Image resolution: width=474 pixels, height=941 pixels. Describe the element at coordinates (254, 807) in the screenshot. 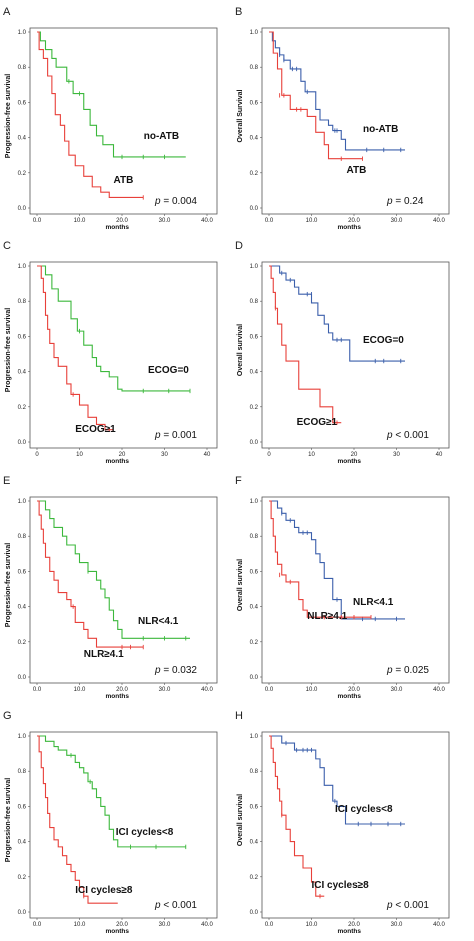

I see `y-tick-label: 0.6` at that location.